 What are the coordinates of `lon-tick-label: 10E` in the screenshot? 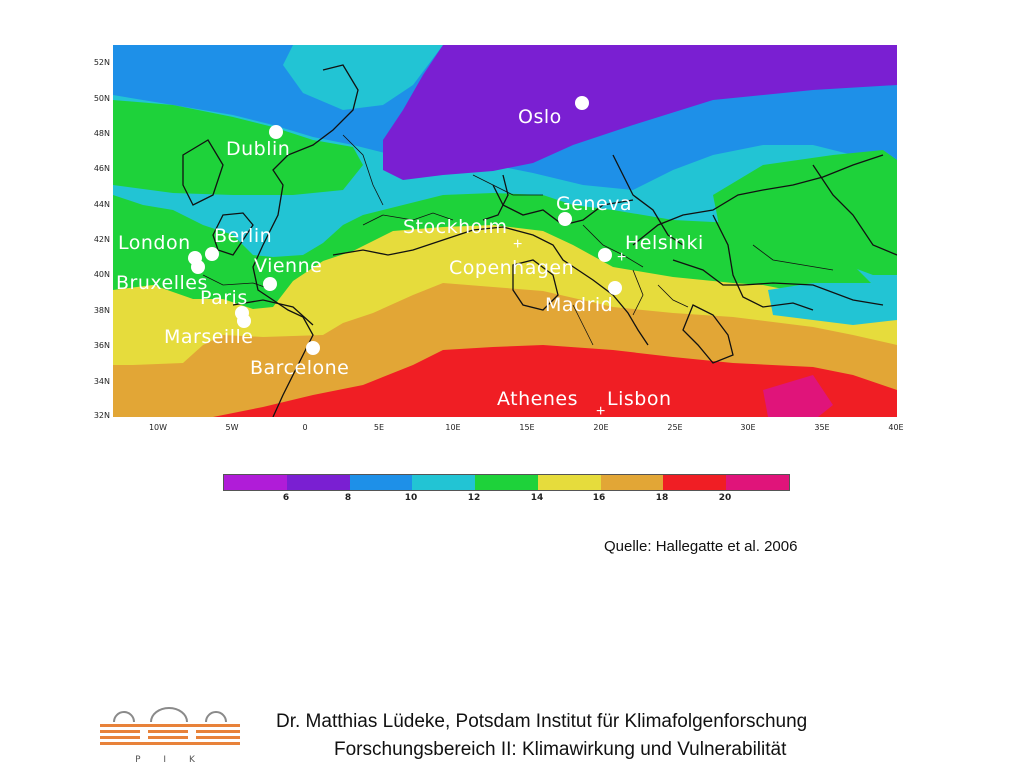 It's located at (453, 427).